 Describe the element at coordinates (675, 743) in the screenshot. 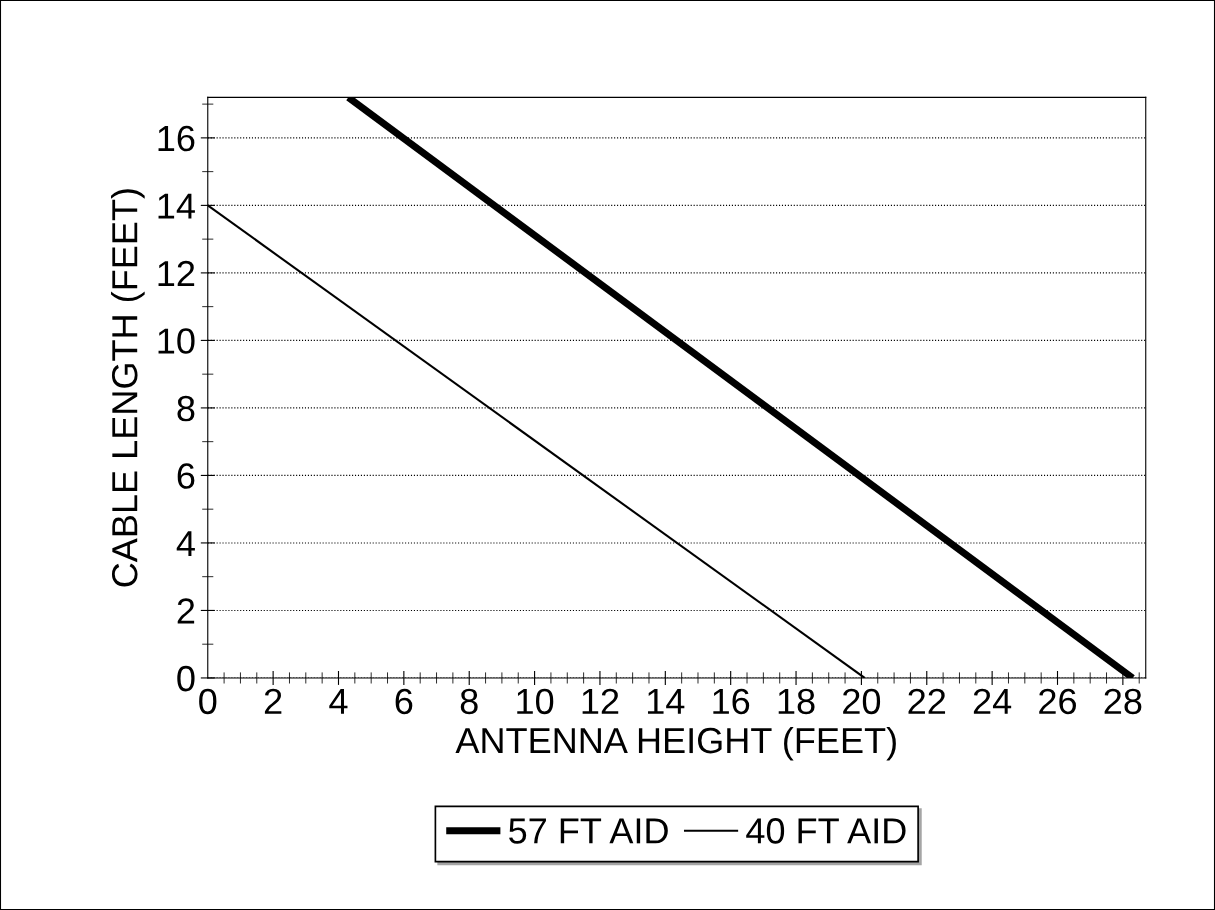

I see `x-axis-title: ANTENNA HEIGHT (FEET)` at that location.